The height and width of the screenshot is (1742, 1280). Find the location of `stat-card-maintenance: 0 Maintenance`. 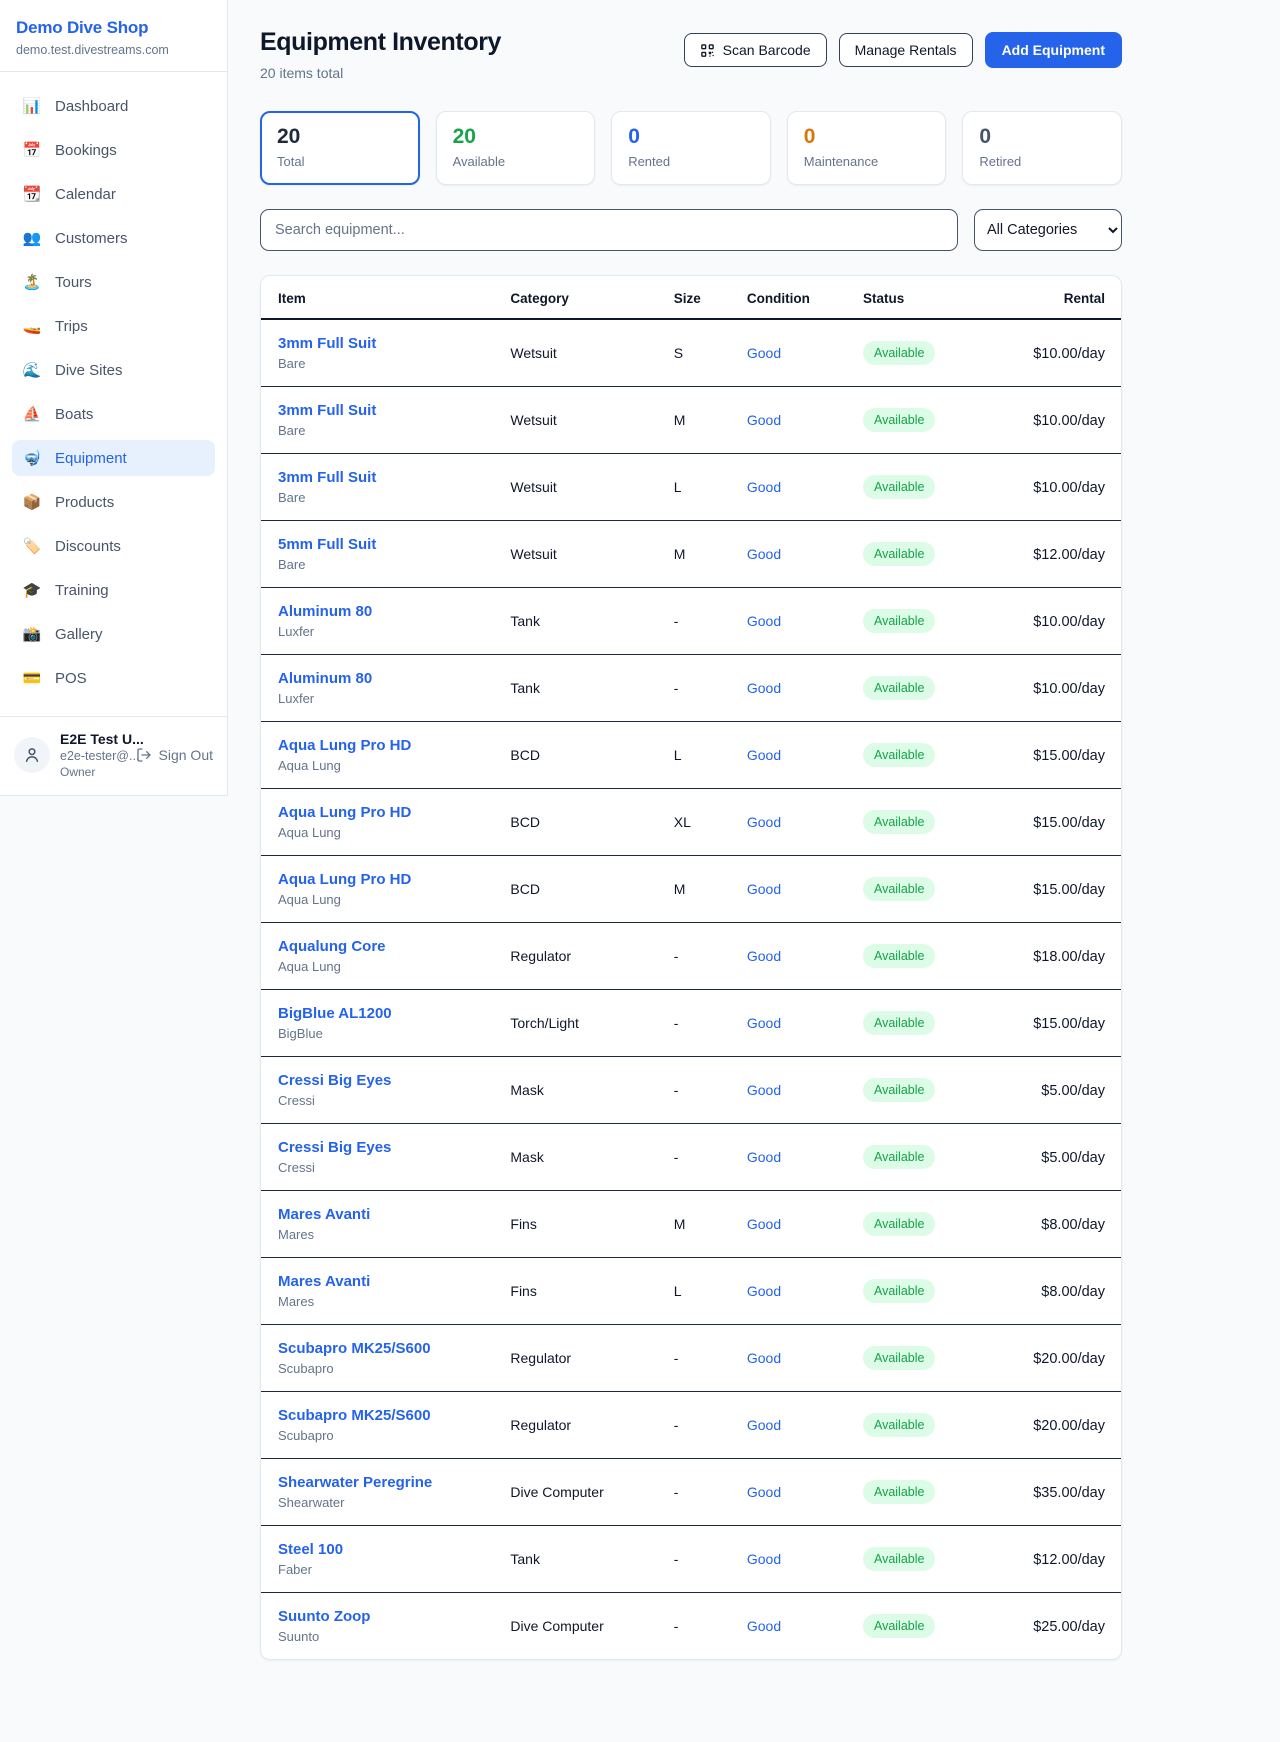

stat-card-maintenance: 0 Maintenance is located at coordinates (866, 148).